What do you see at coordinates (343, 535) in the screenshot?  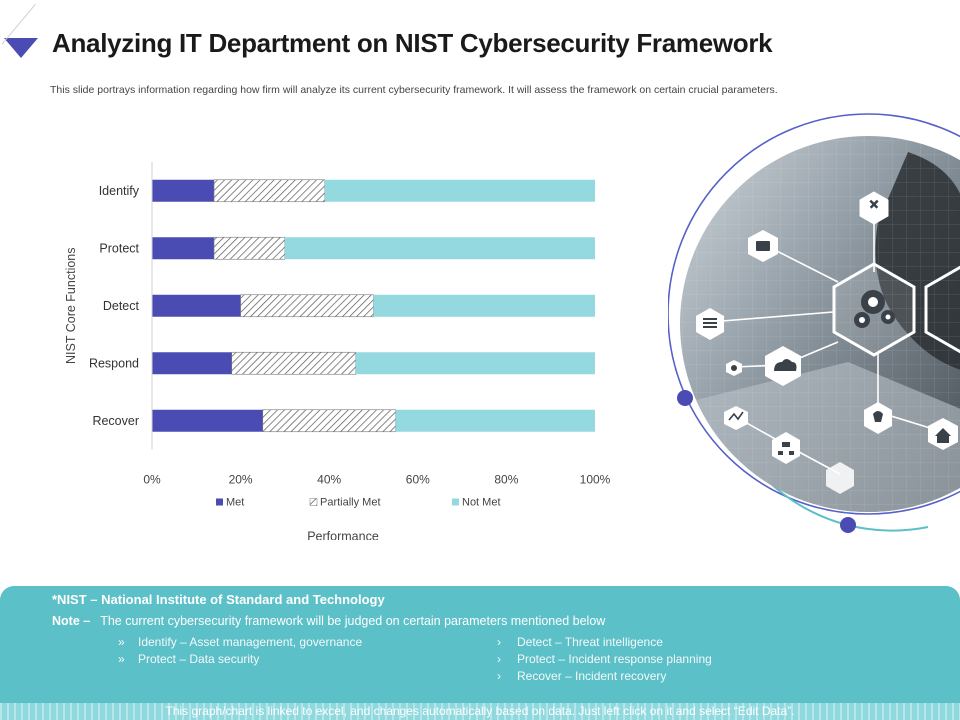 I see `x-axis-title: Performance` at bounding box center [343, 535].